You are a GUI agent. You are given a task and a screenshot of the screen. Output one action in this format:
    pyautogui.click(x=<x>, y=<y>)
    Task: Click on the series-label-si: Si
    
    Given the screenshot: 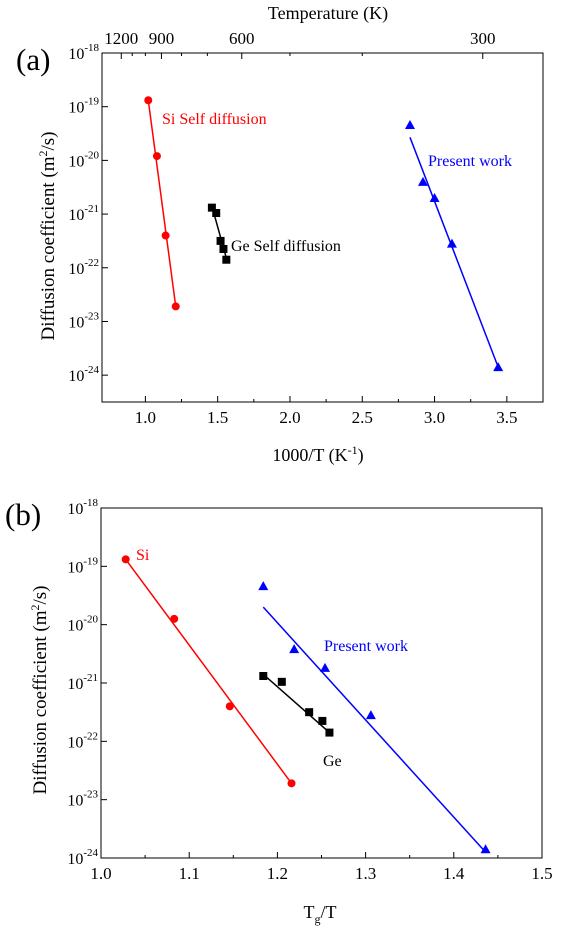 What is the action you would take?
    pyautogui.click(x=143, y=555)
    